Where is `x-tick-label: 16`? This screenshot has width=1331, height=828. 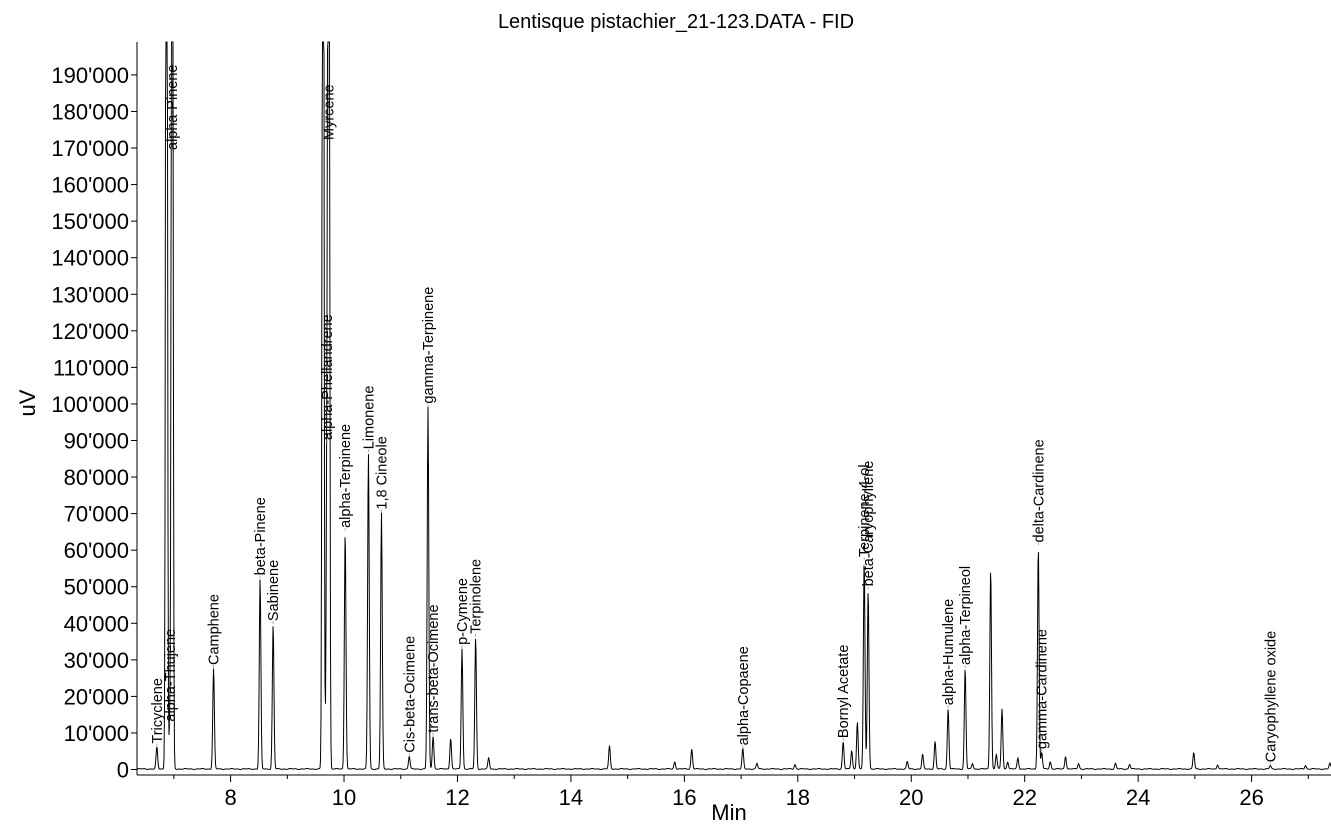
x-tick-label: 16 is located at coordinates (684, 797).